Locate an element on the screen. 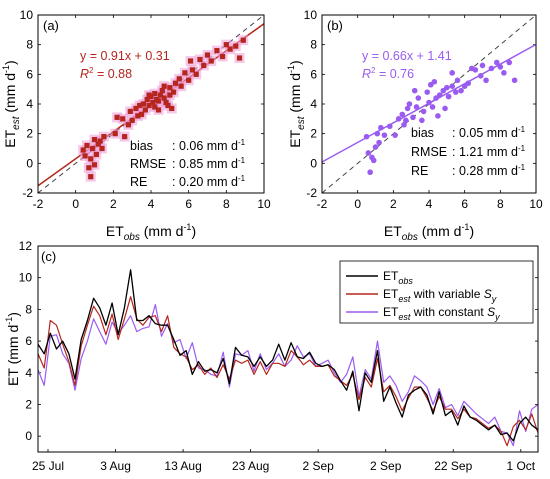 Image resolution: width=550 pixels, height=479 pixels. panel-b-ytick-label: 8 is located at coordinates (313, 45).